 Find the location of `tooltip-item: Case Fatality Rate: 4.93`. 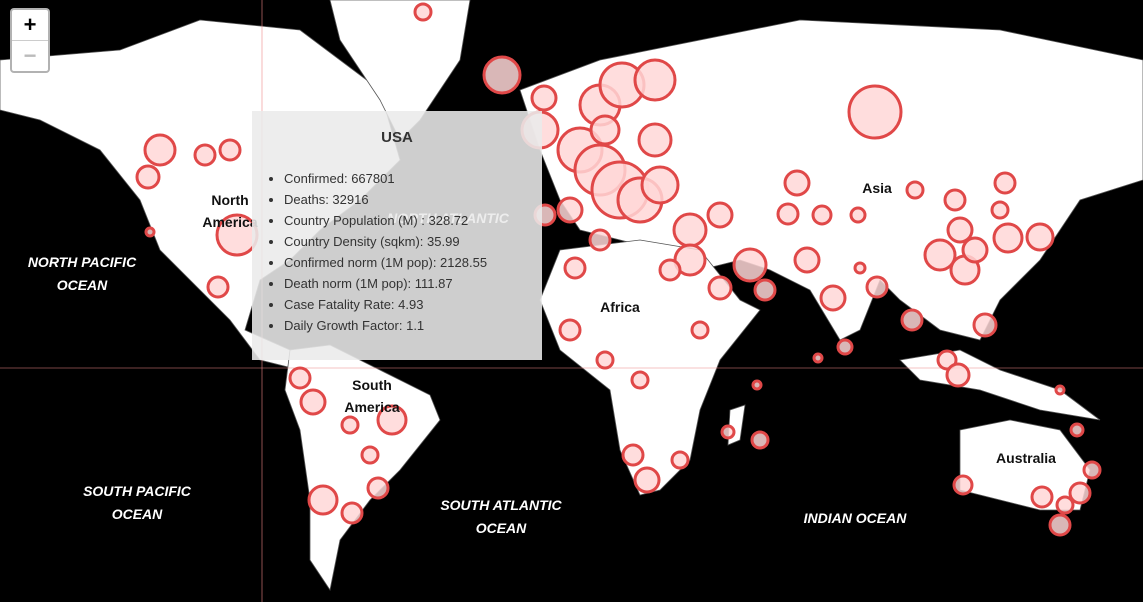

tooltip-item: Case Fatality Rate: 4.93 is located at coordinates (408, 304).